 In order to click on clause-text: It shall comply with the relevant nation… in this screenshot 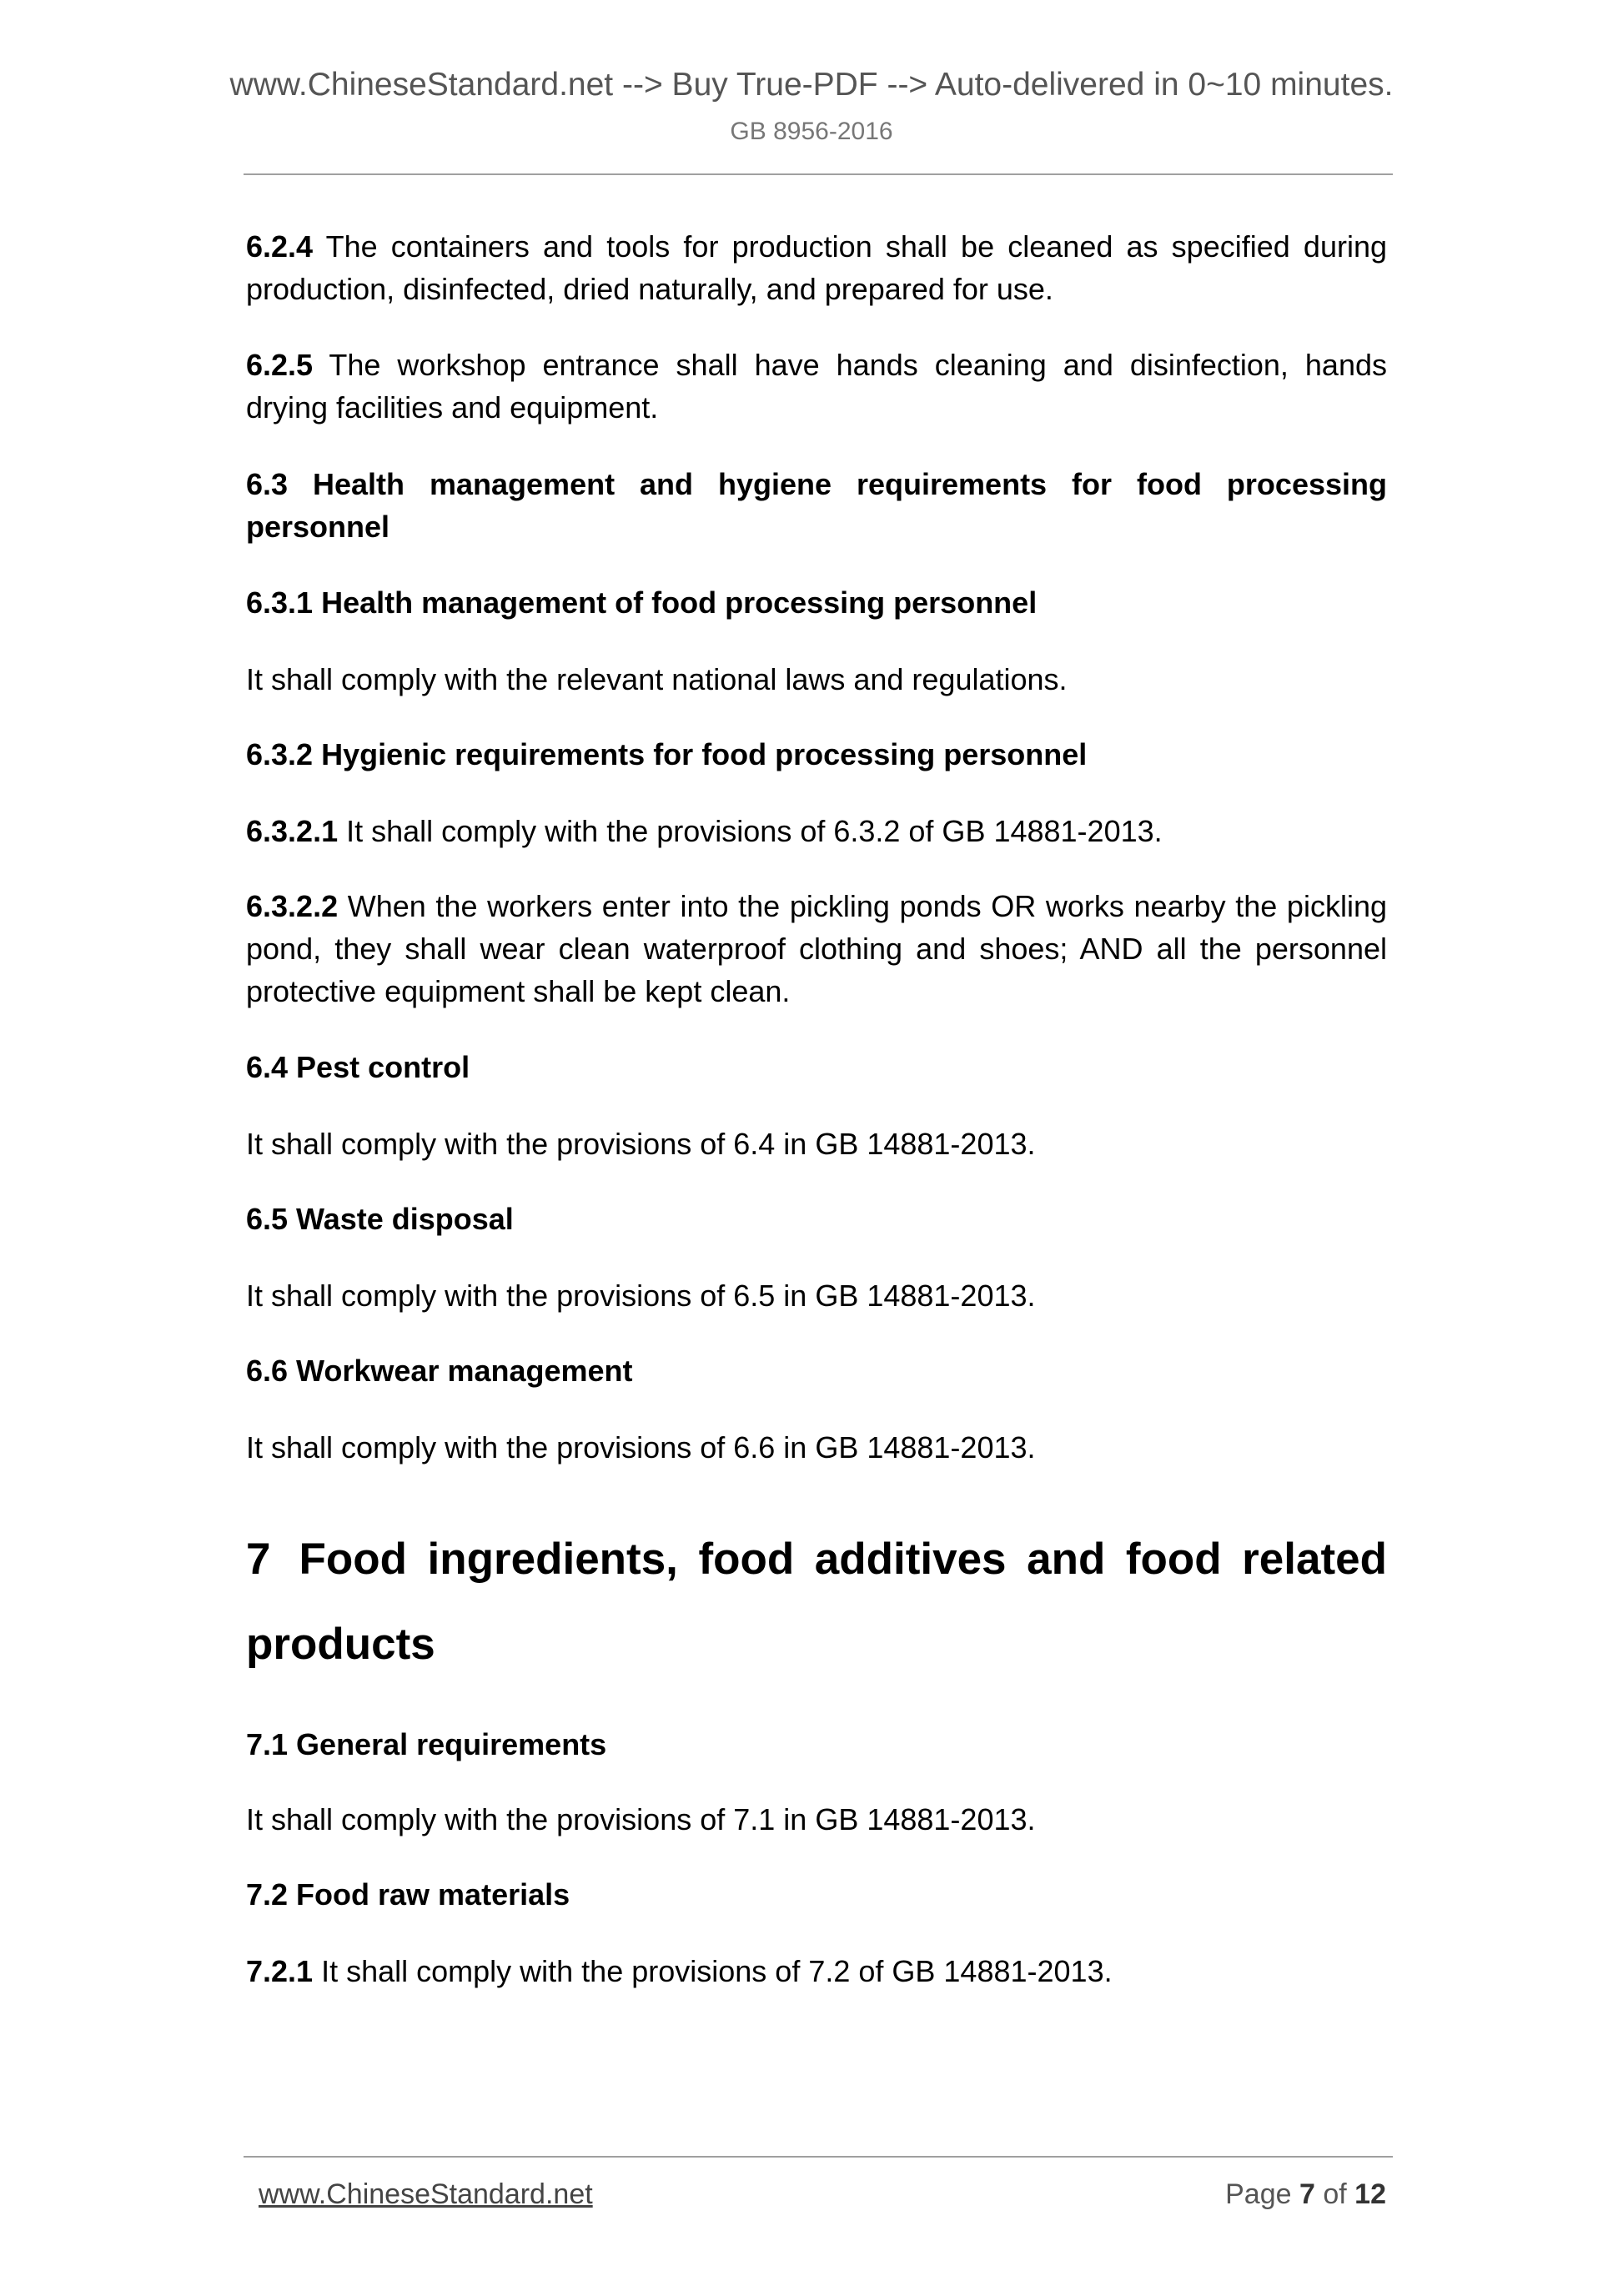, I will do `click(657, 679)`.